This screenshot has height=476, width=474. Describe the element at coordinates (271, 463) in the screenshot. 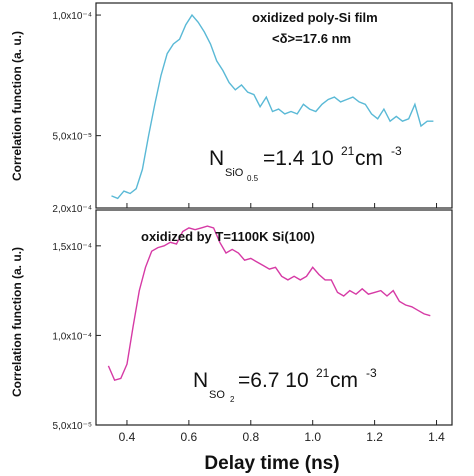

I see `x-axis-label: Delay time (ns)` at that location.